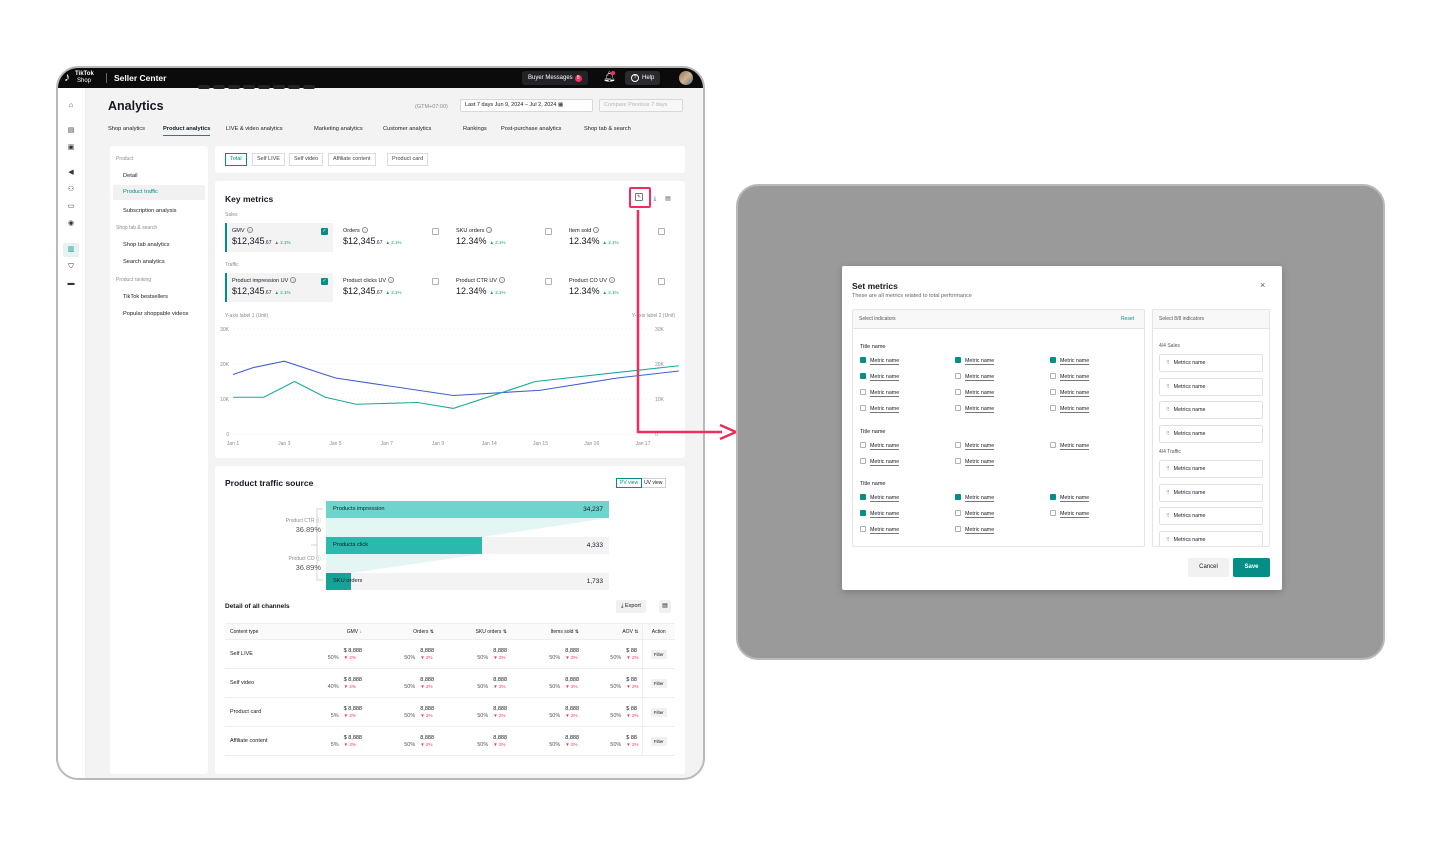 The image size is (1440, 846). Describe the element at coordinates (505, 237) in the screenshot. I see `sales-metric-tile: SKU orders? 12.34% ▲ 2.1%` at that location.